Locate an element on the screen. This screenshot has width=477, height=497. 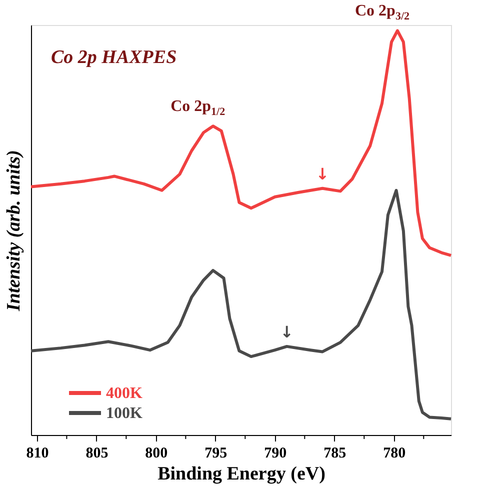
x-axis-title: Binding Energy (eV) is located at coordinates (242, 474).